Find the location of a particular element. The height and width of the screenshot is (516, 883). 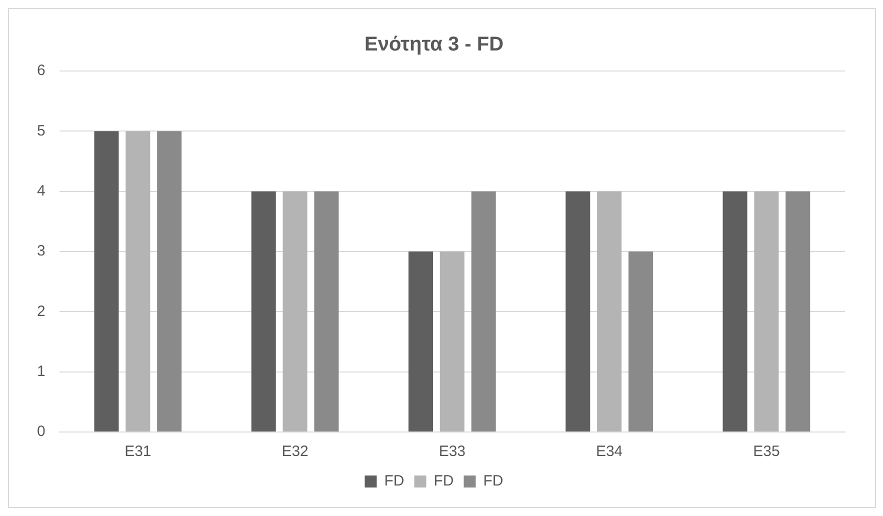

x-tick-label: E34 is located at coordinates (609, 451).